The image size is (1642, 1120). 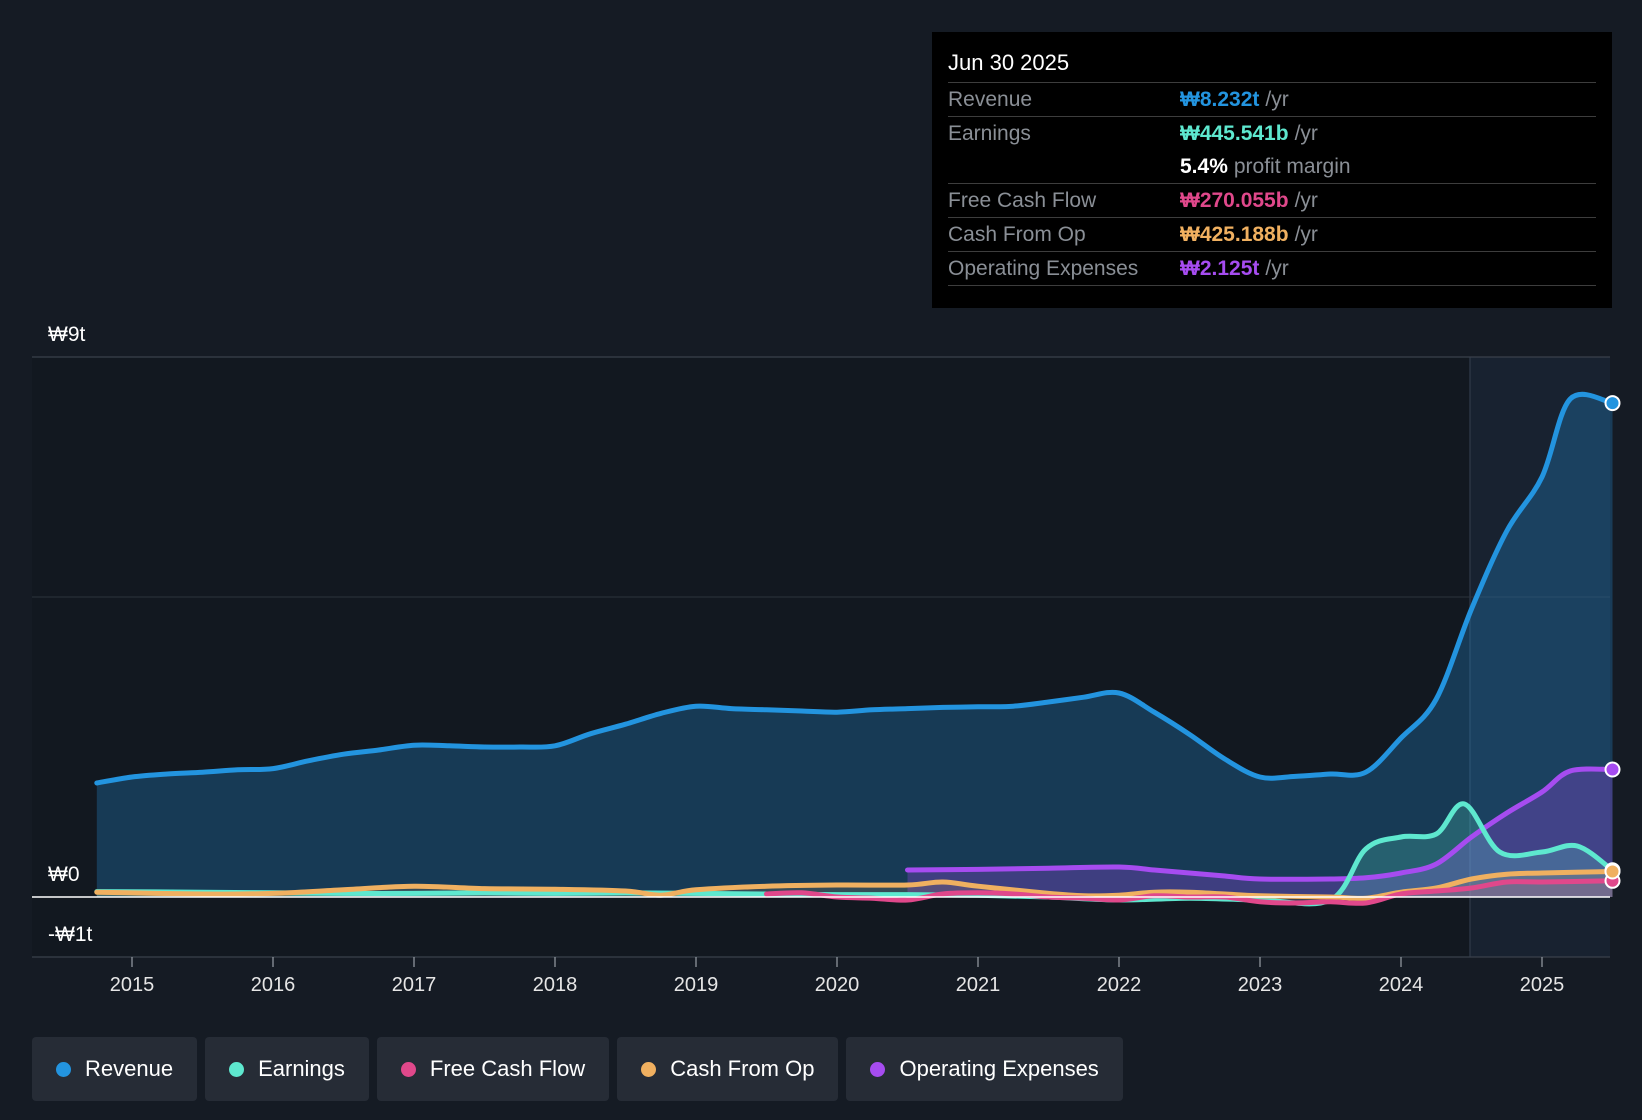 What do you see at coordinates (273, 985) in the screenshot?
I see `x-tick-label: 2016` at bounding box center [273, 985].